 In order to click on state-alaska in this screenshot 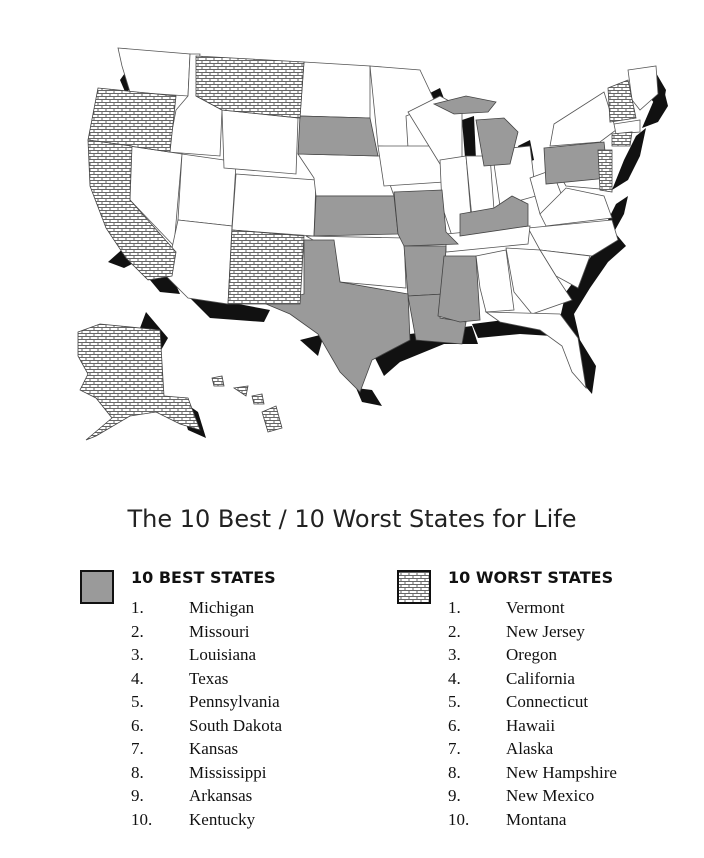, I will do `click(139, 382)`.